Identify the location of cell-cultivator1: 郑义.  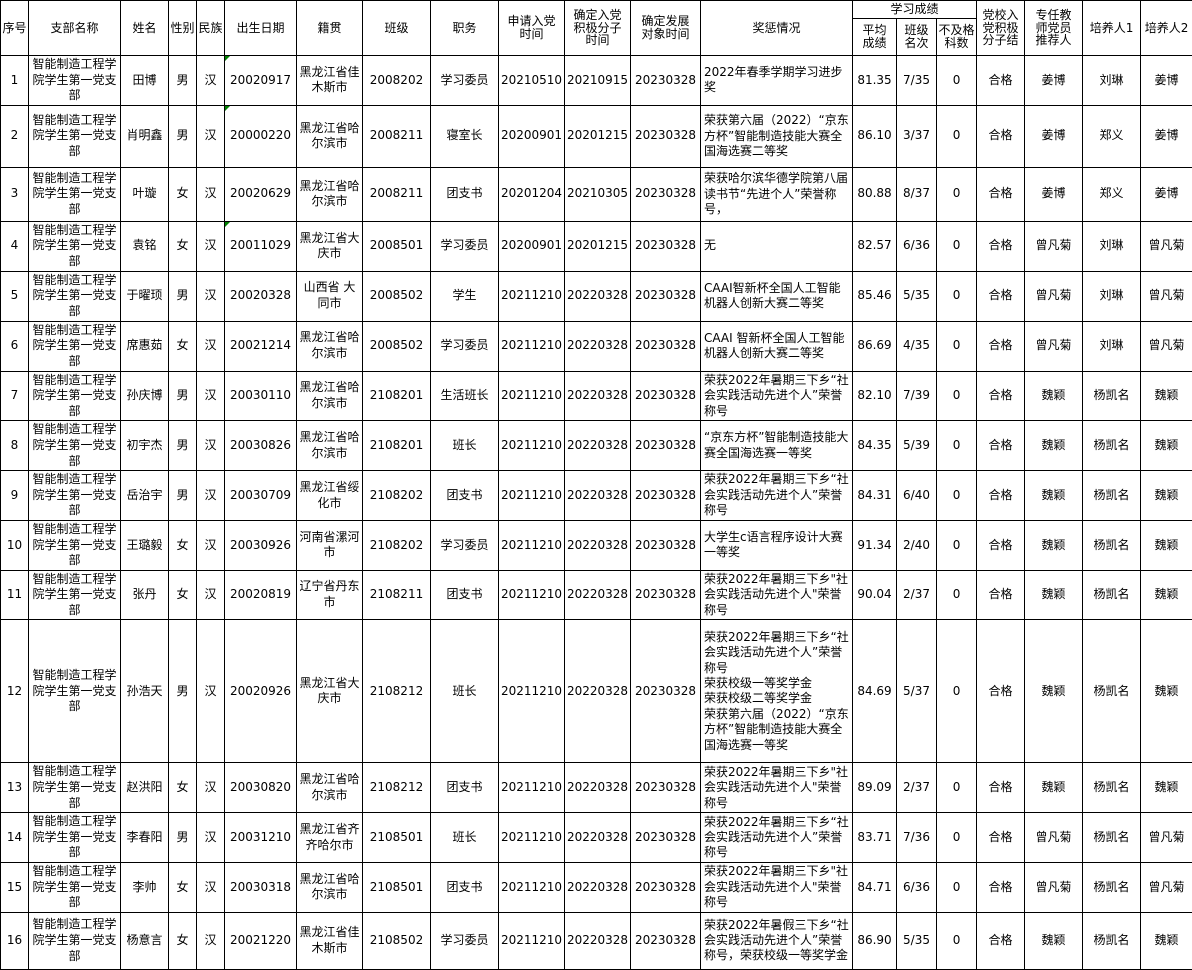
(1112, 136).